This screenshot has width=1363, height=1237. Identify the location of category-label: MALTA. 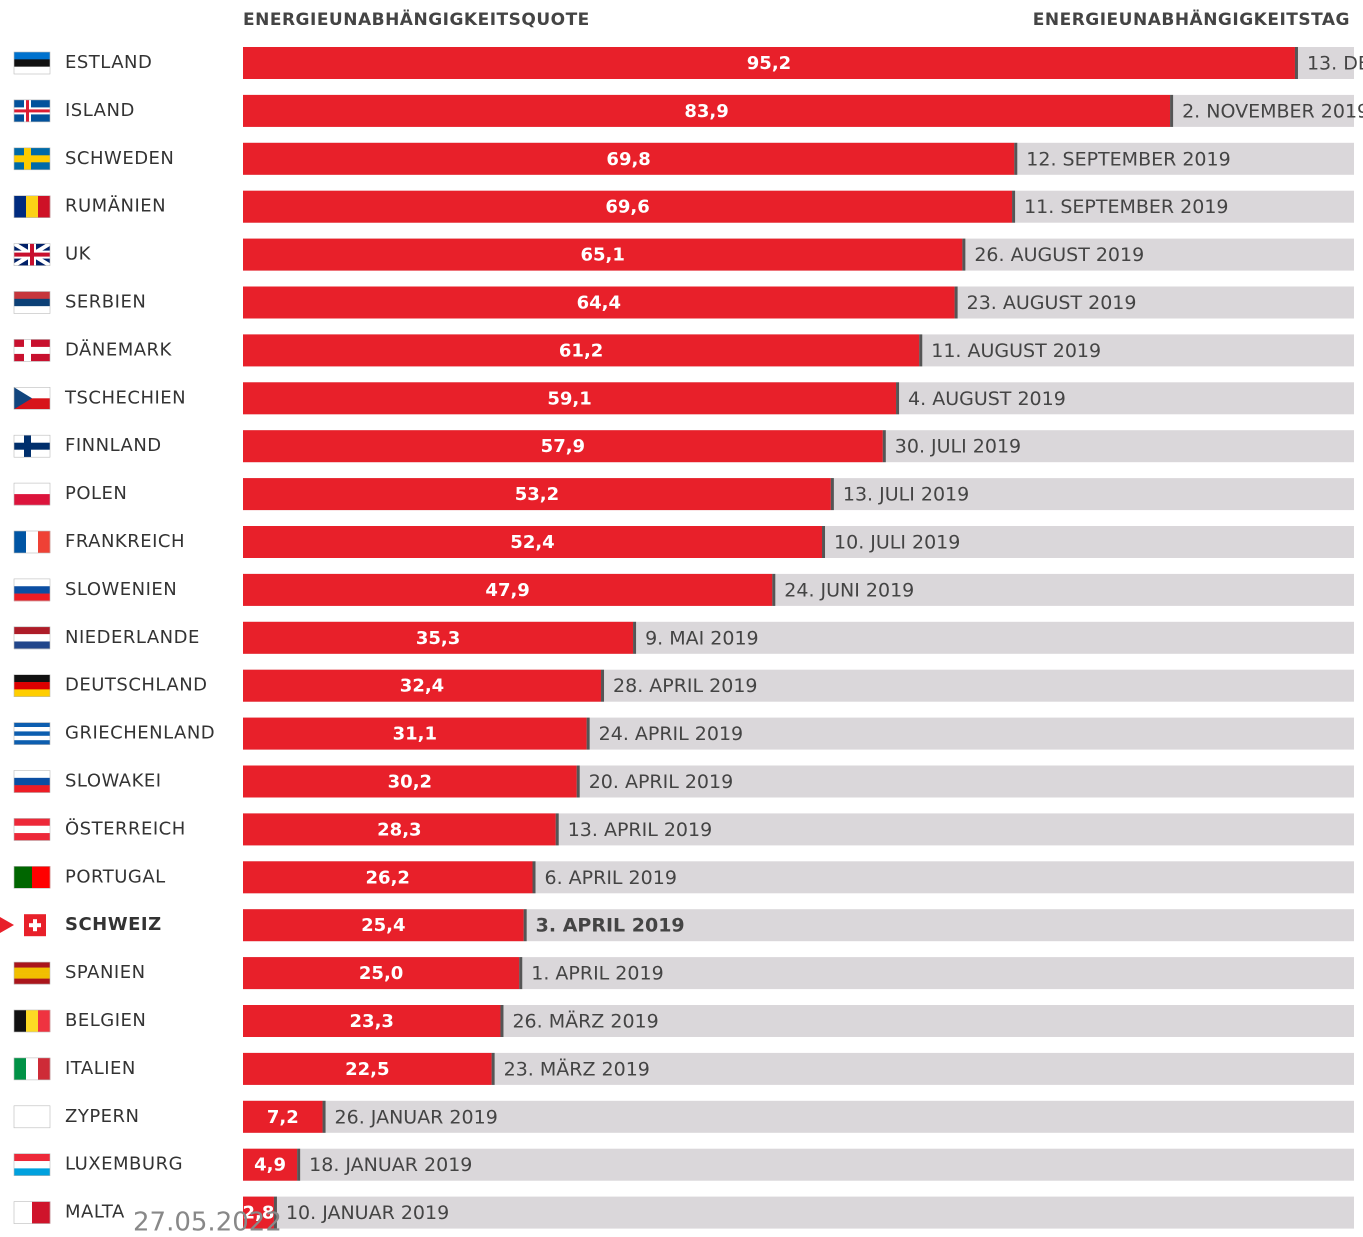
(95, 1212).